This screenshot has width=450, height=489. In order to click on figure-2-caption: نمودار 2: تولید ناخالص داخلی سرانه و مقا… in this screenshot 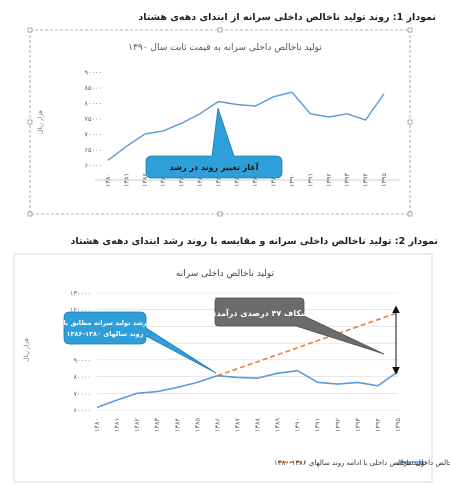, I will do `click(254, 241)`.